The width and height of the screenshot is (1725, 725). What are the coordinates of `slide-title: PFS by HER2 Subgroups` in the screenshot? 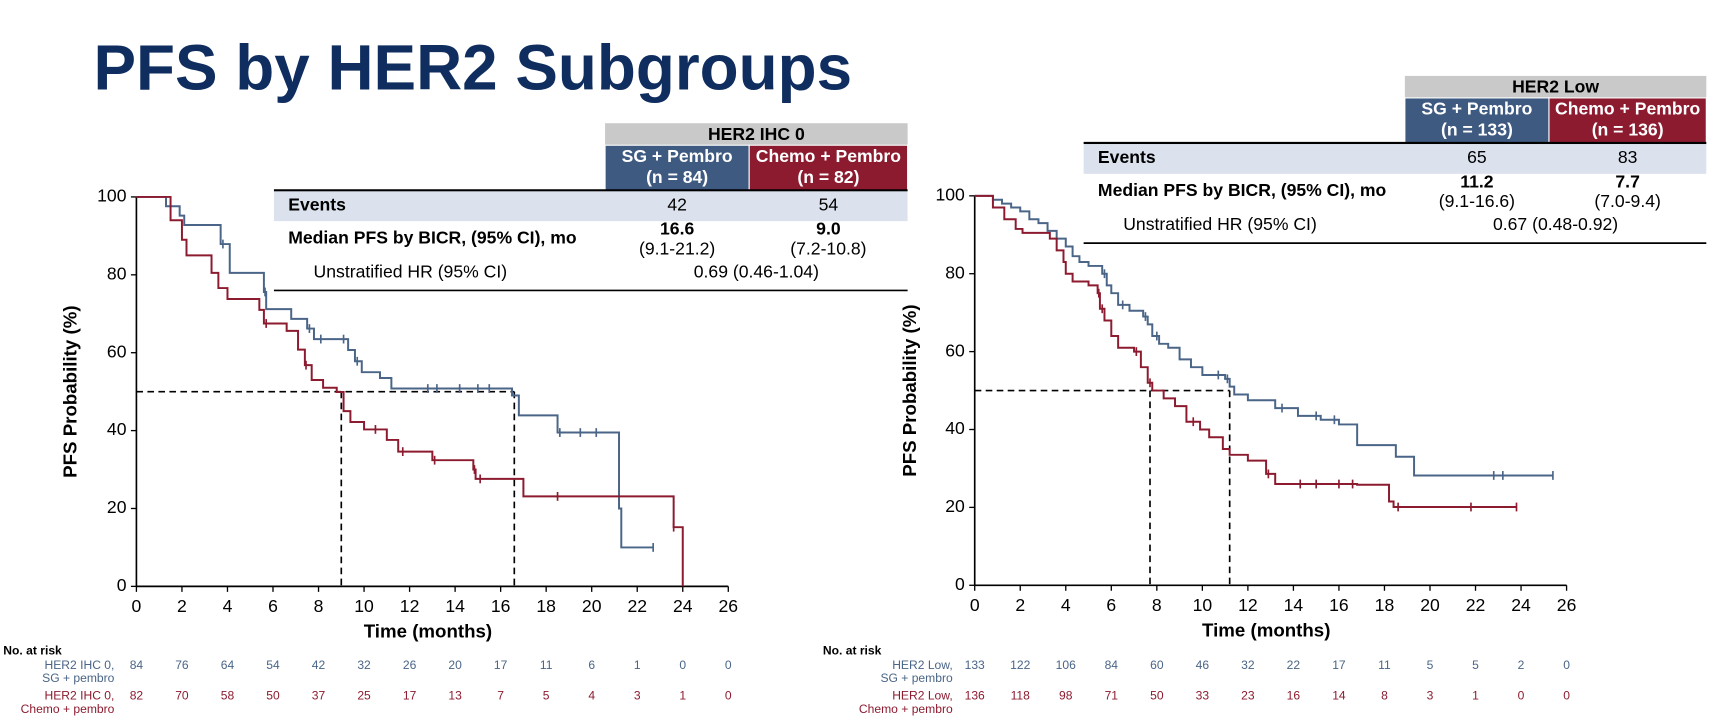 It's located at (473, 67).